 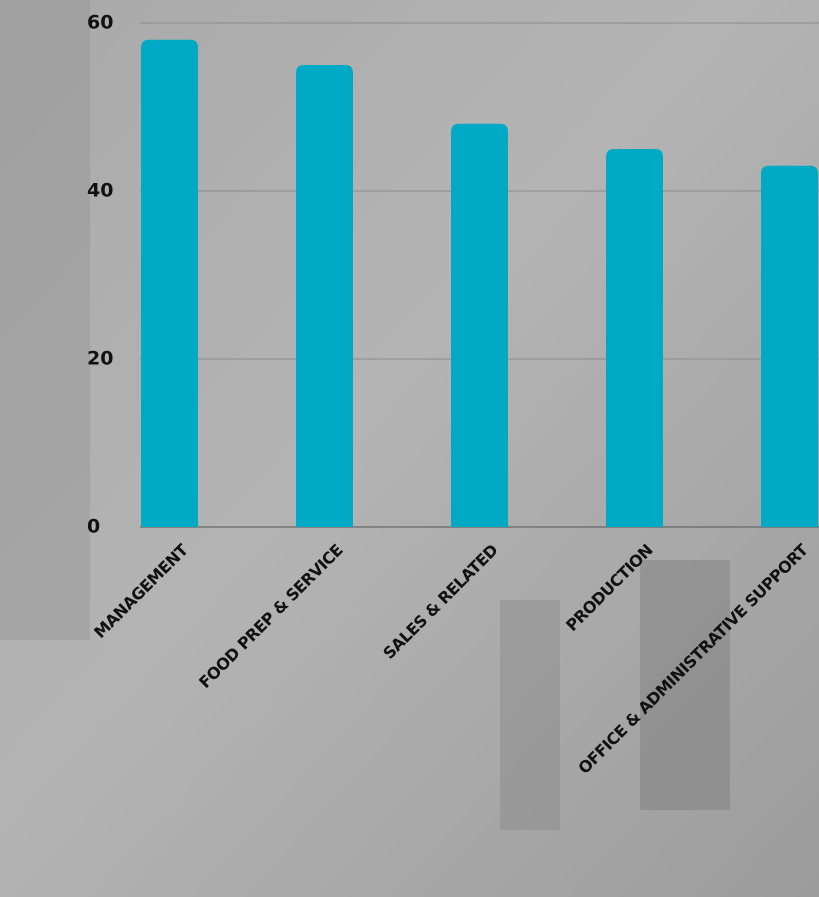 What do you see at coordinates (100, 359) in the screenshot?
I see `y-tick-label: 20` at bounding box center [100, 359].